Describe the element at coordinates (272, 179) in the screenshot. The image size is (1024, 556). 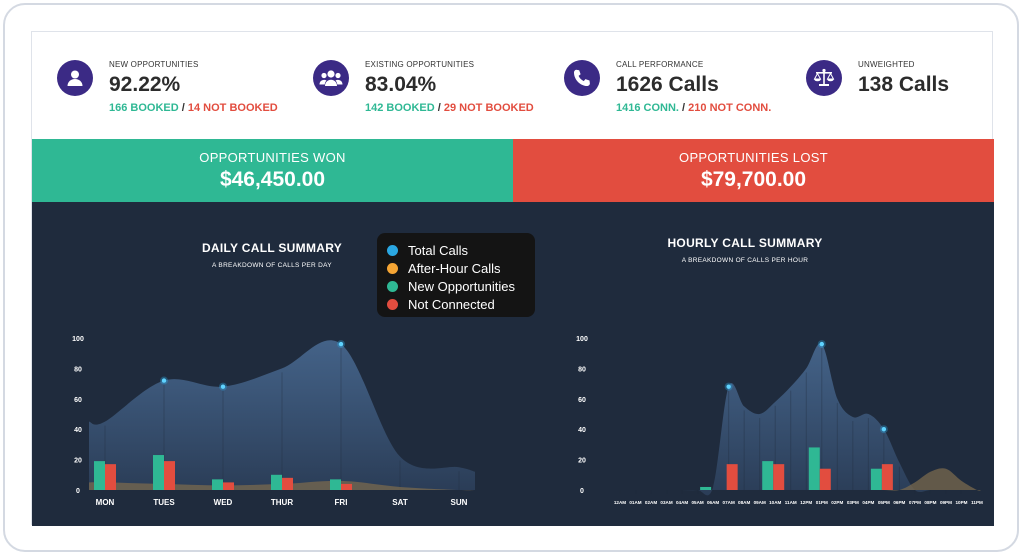
I see `won-amount: $46,450.00` at that location.